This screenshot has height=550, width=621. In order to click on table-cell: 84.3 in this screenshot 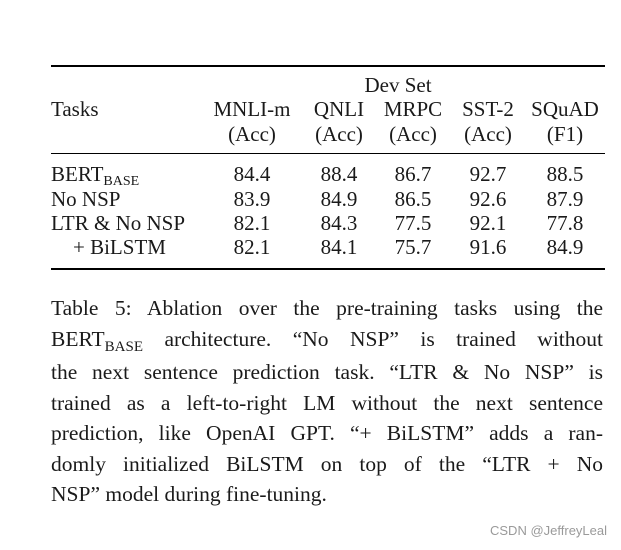, I will do `click(339, 223)`.